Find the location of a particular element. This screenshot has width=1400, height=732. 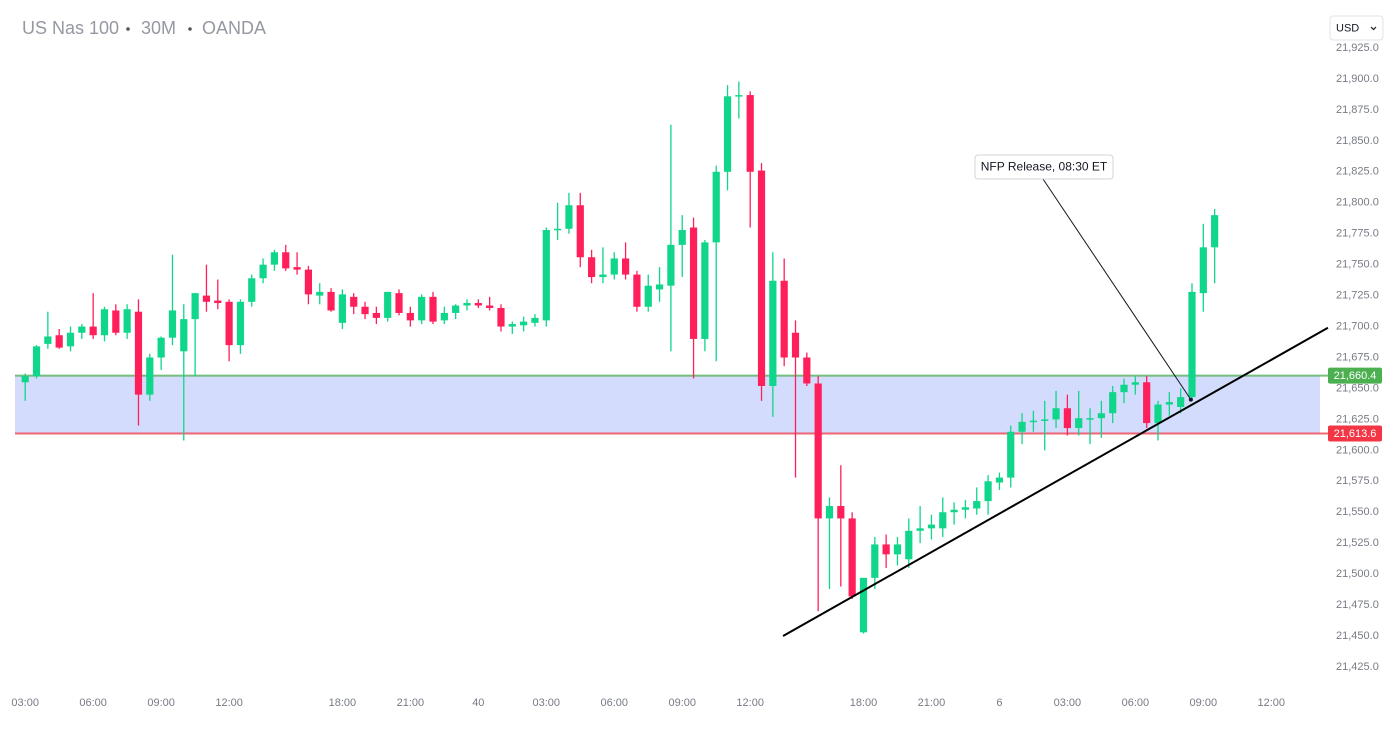

y-tick-label: 21,450.0 is located at coordinates (1357, 636).